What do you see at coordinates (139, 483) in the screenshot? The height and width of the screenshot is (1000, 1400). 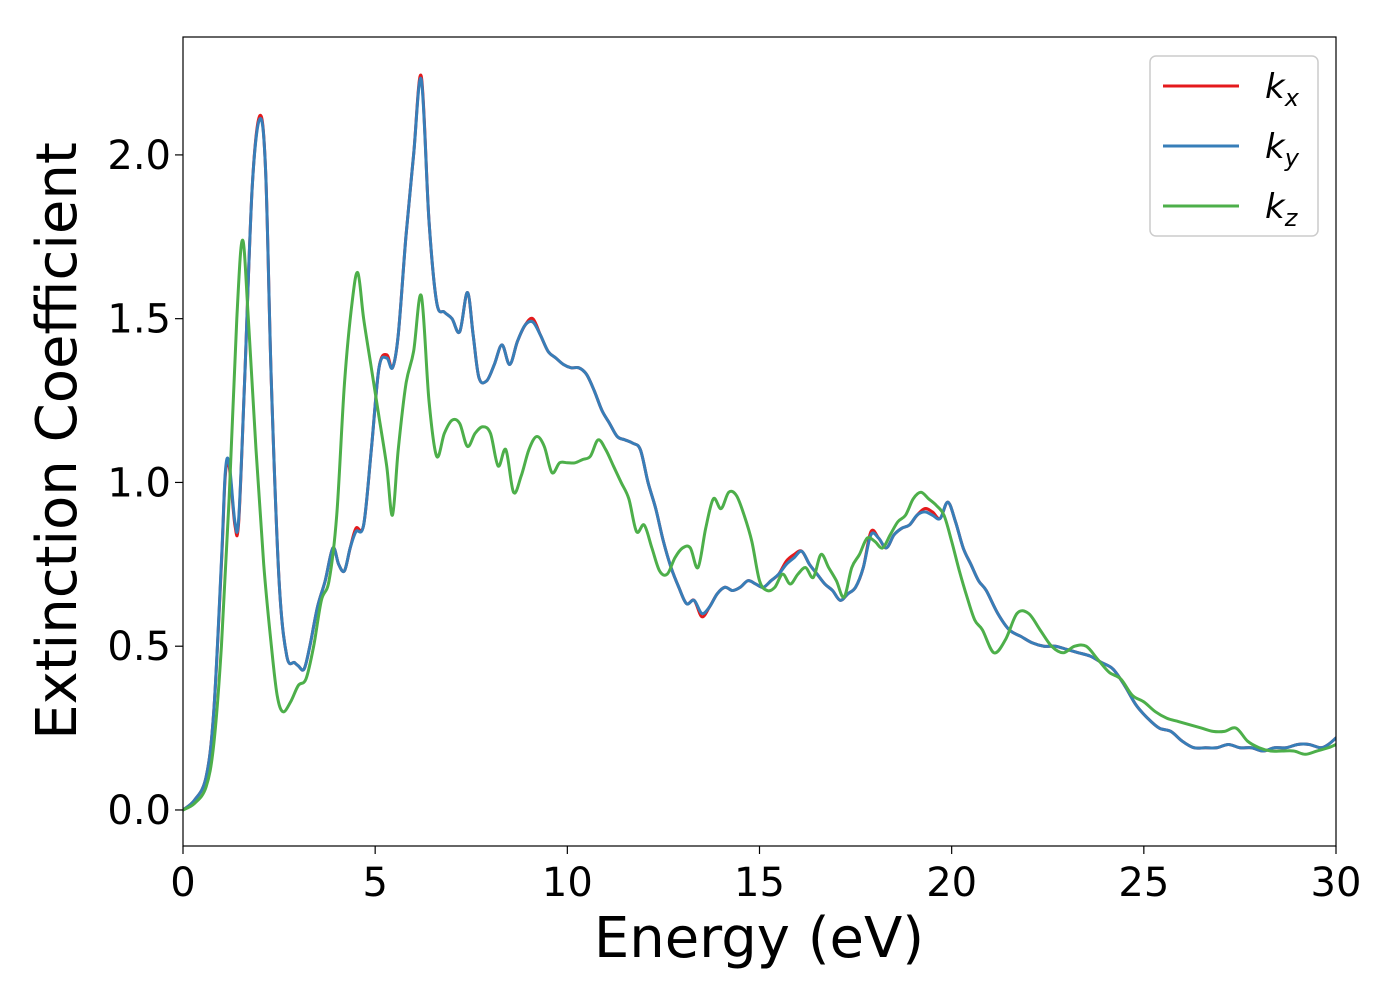 I see `y-tick-label: 1.0` at bounding box center [139, 483].